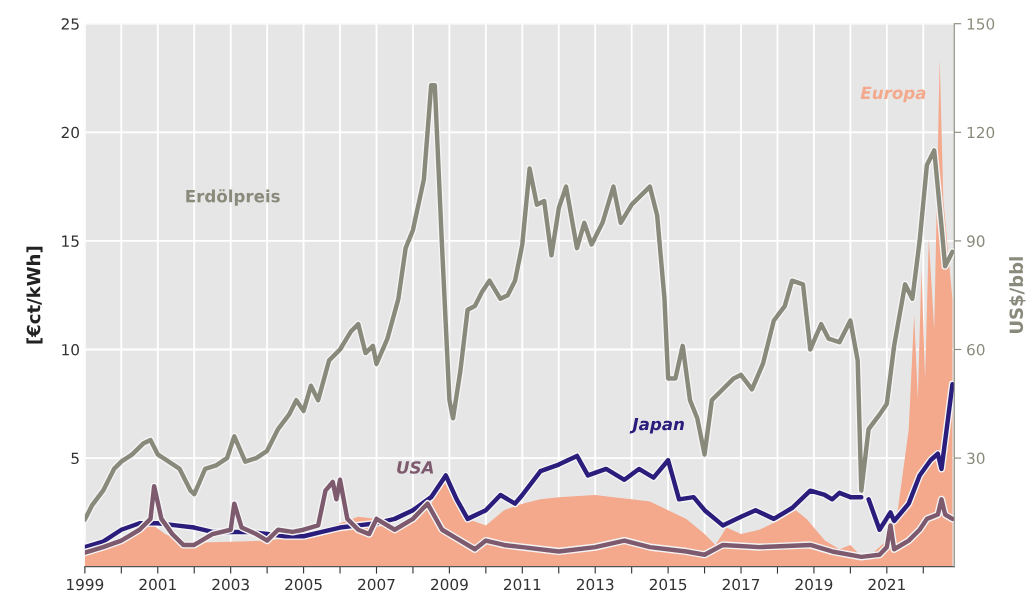 This screenshot has width=1035, height=608. Describe the element at coordinates (70, 349) in the screenshot. I see `y-tick-label: 10` at that location.